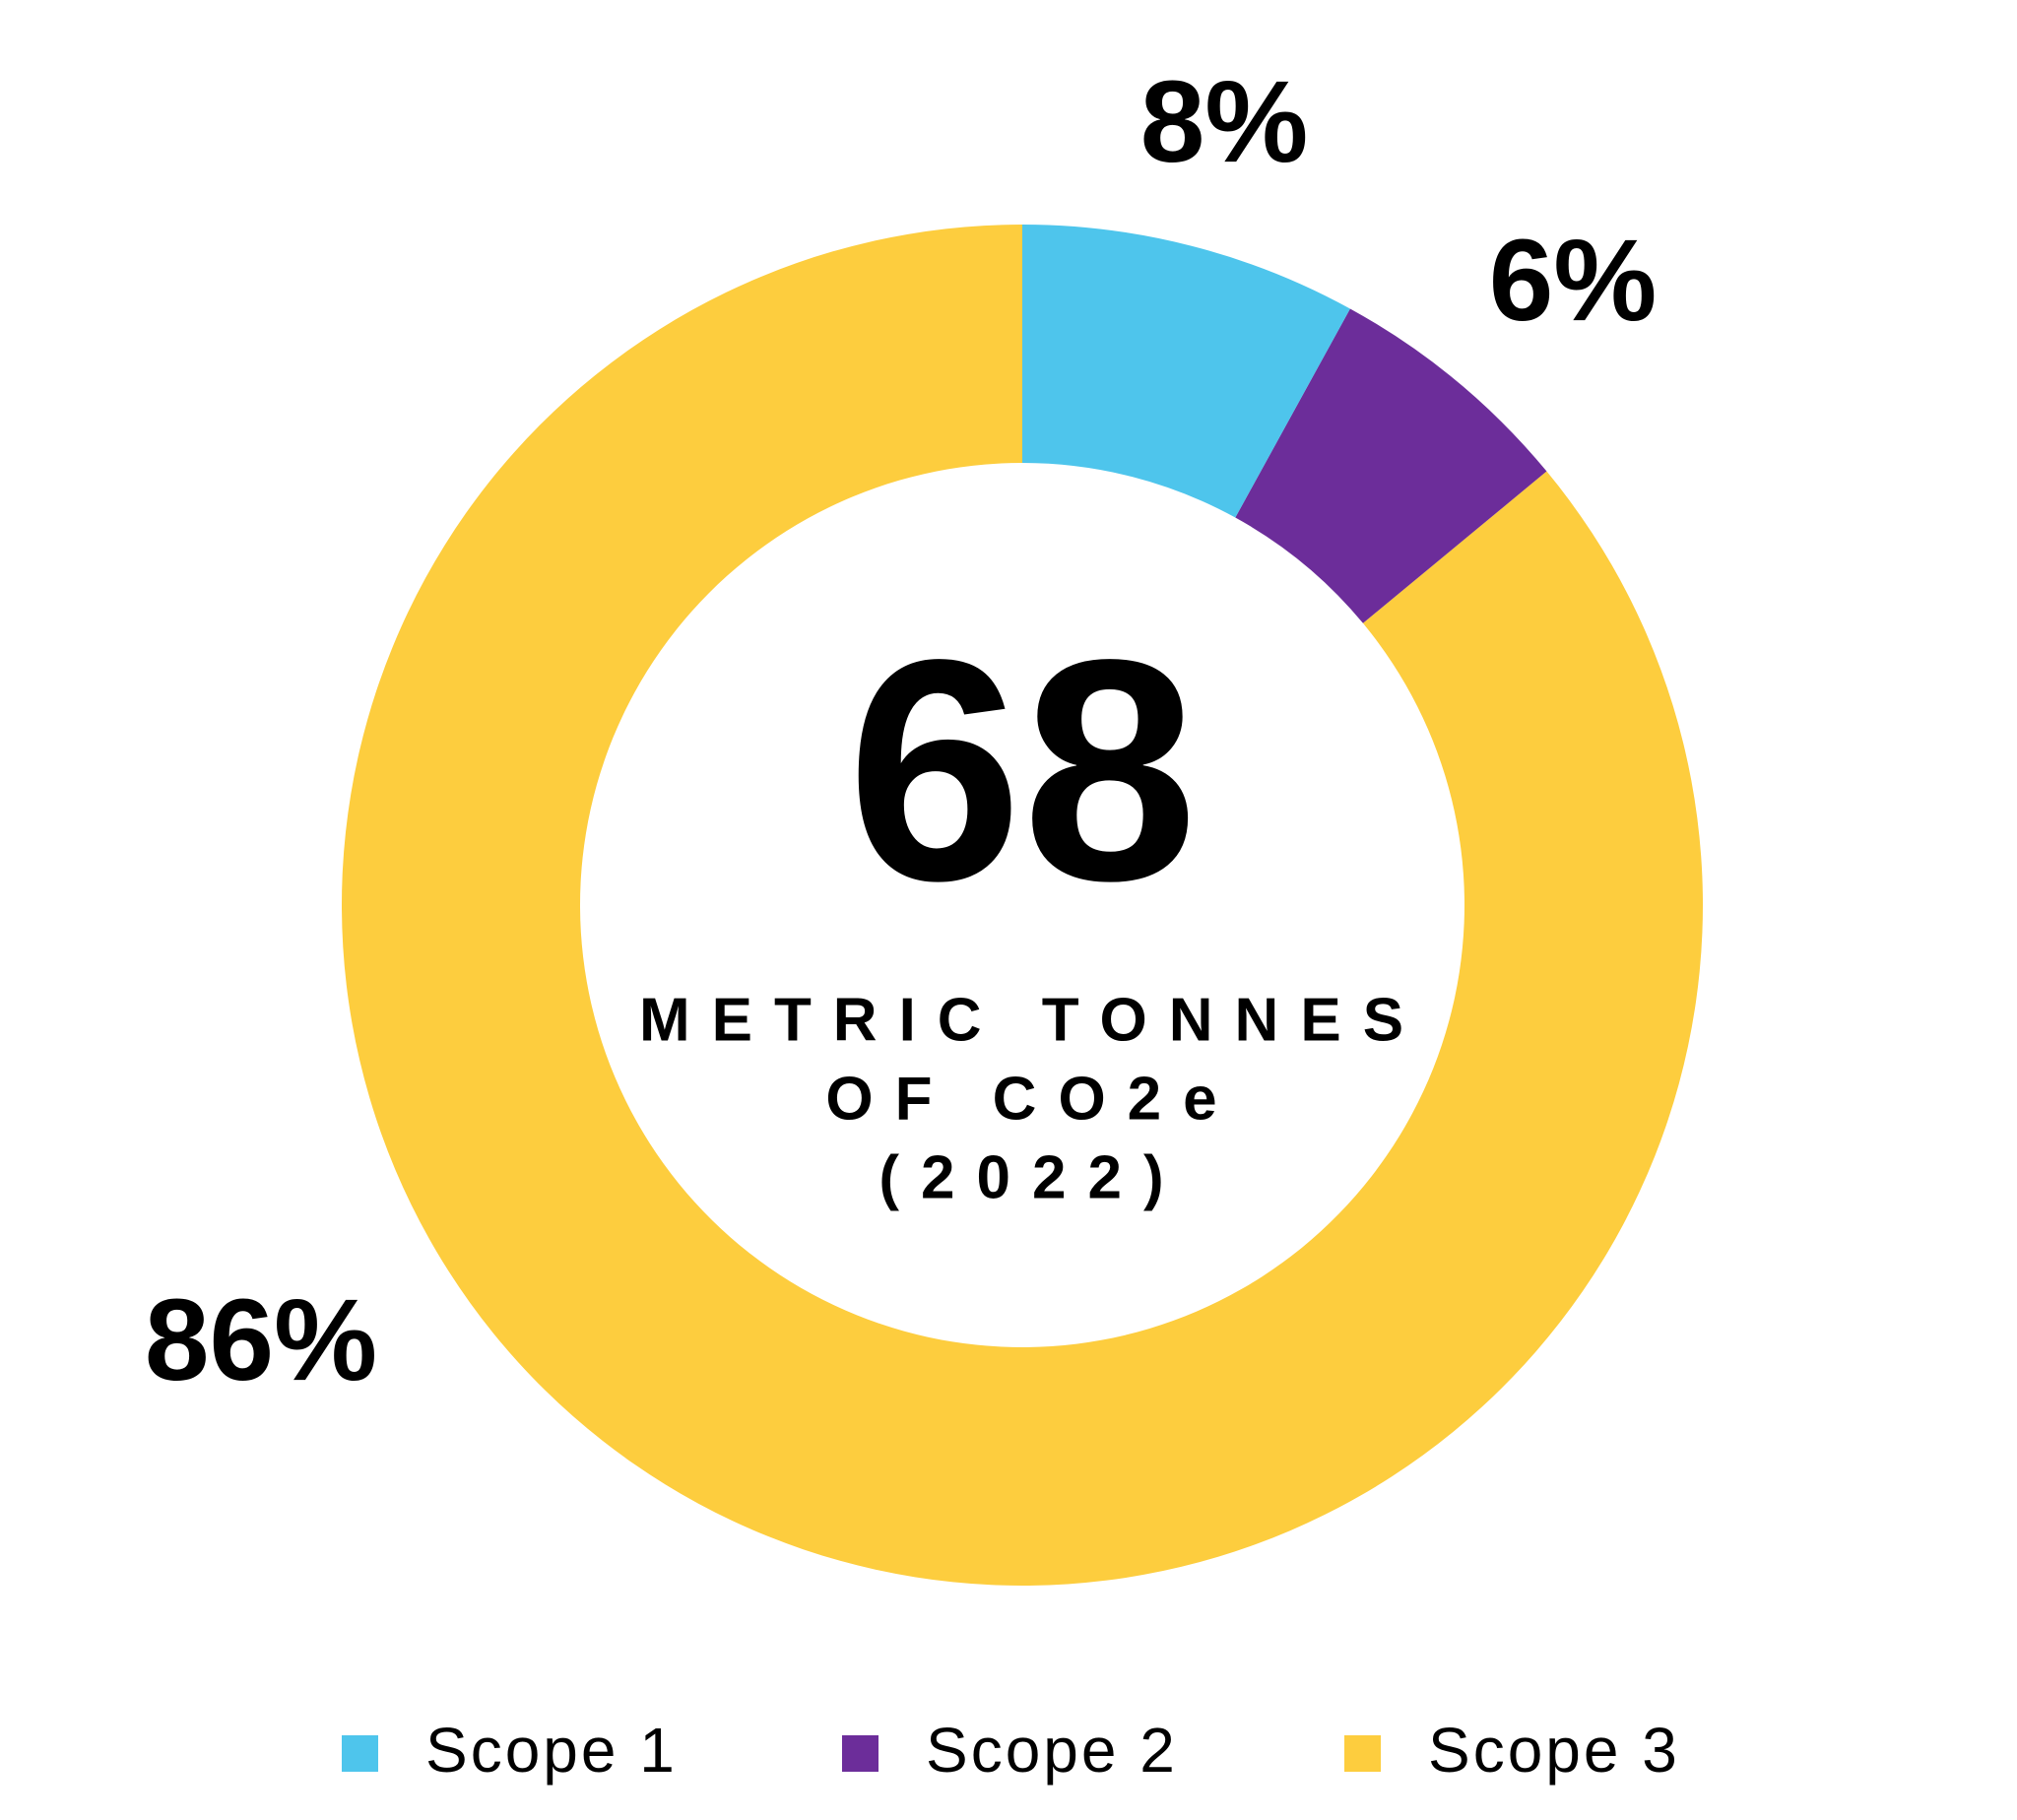 Image resolution: width=2017 pixels, height=1820 pixels. I want to click on legend-label: Scope 1, so click(551, 1750).